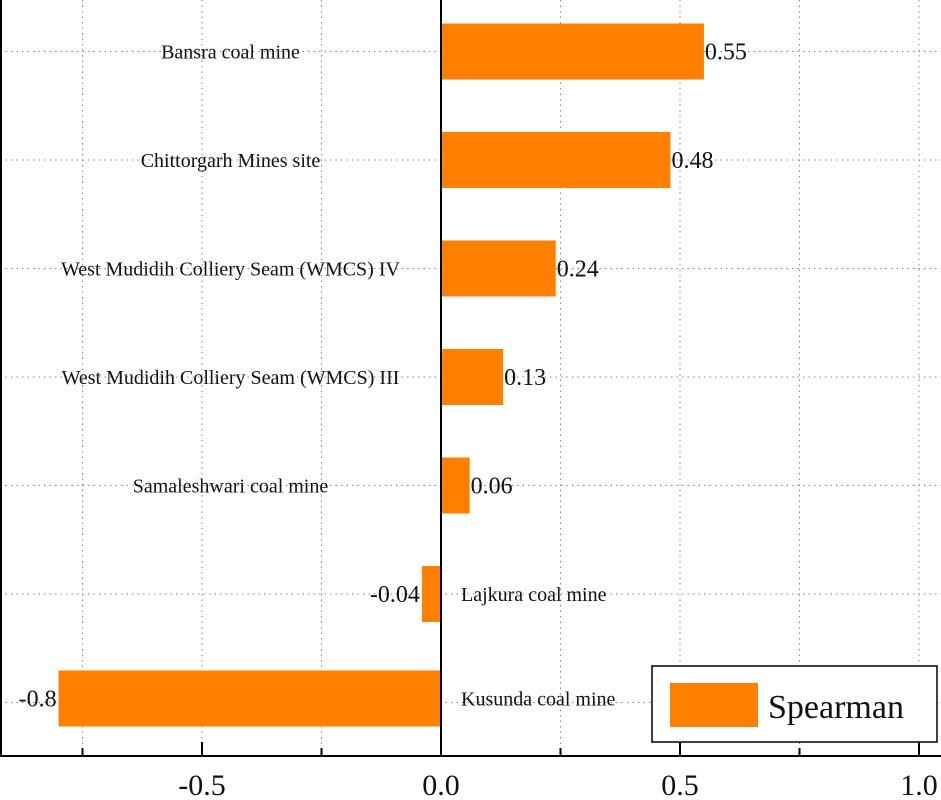 The width and height of the screenshot is (941, 800). I want to click on value-label: 0.55, so click(726, 53).